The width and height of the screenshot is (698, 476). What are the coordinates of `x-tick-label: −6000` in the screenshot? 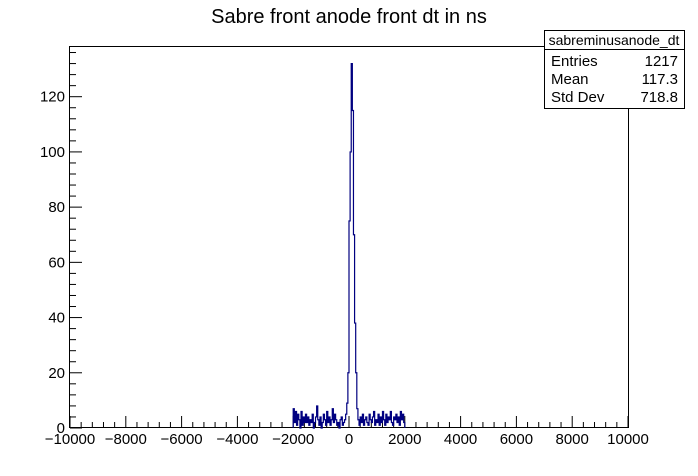 It's located at (182, 439).